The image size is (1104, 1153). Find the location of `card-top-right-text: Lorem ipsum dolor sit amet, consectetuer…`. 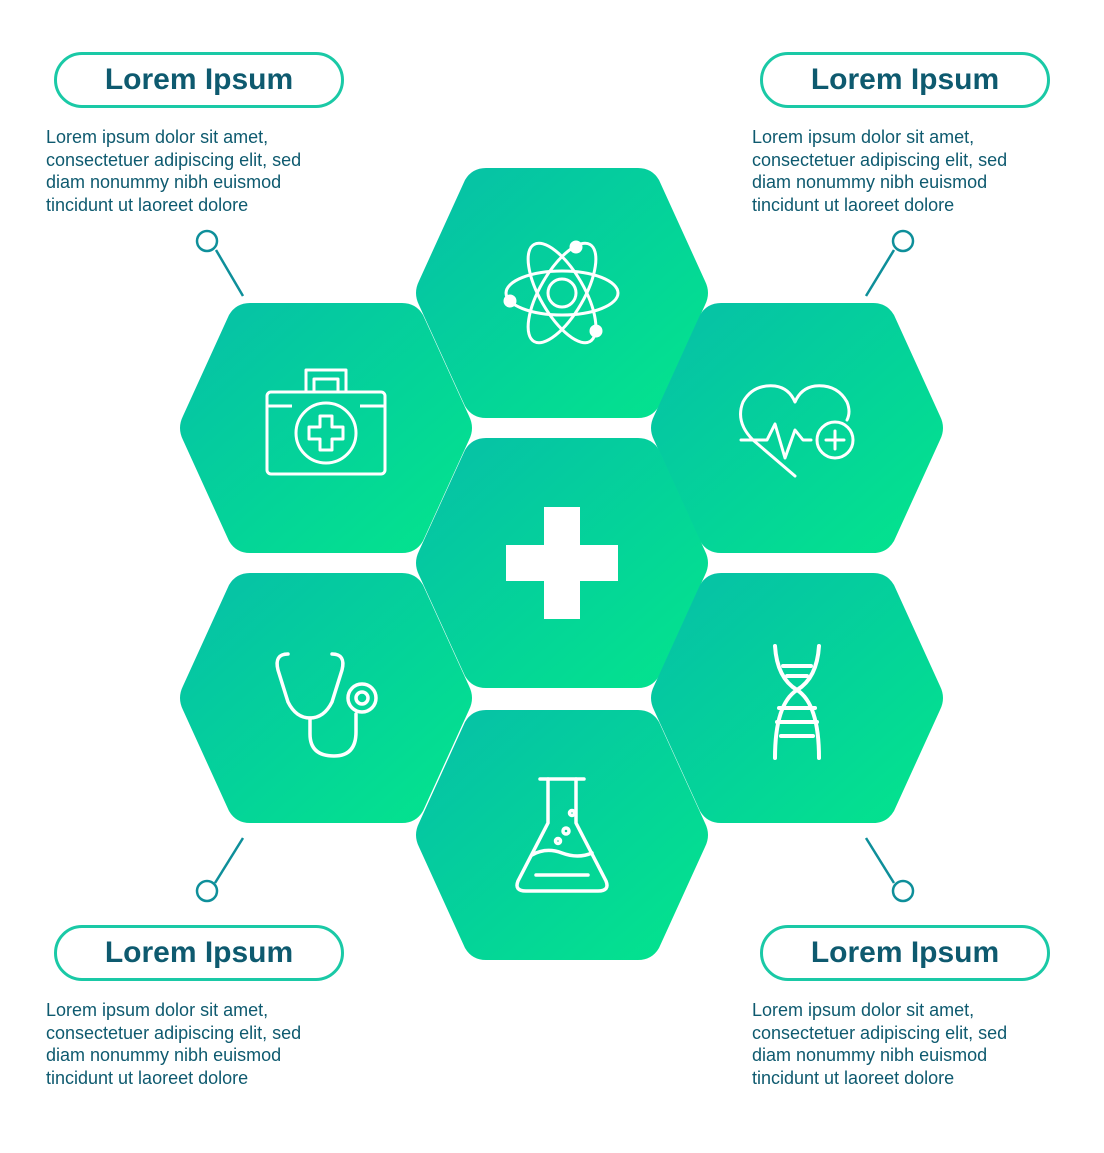

card-top-right-text: Lorem ipsum dolor sit amet, consectetuer… is located at coordinates (880, 171).